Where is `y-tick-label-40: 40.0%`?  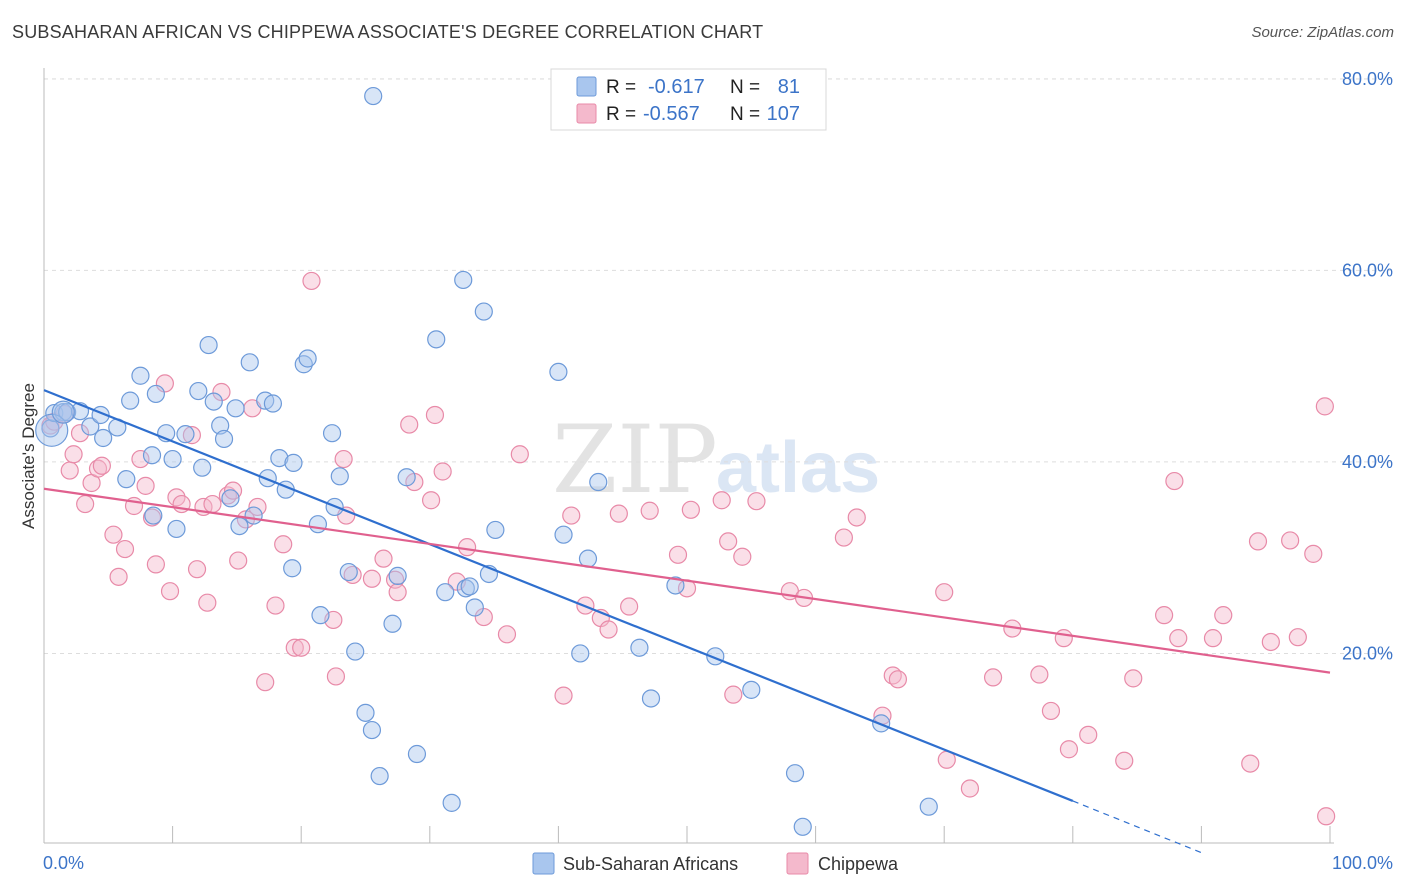 y-tick-label-40: 40.0% is located at coordinates (1367, 462).